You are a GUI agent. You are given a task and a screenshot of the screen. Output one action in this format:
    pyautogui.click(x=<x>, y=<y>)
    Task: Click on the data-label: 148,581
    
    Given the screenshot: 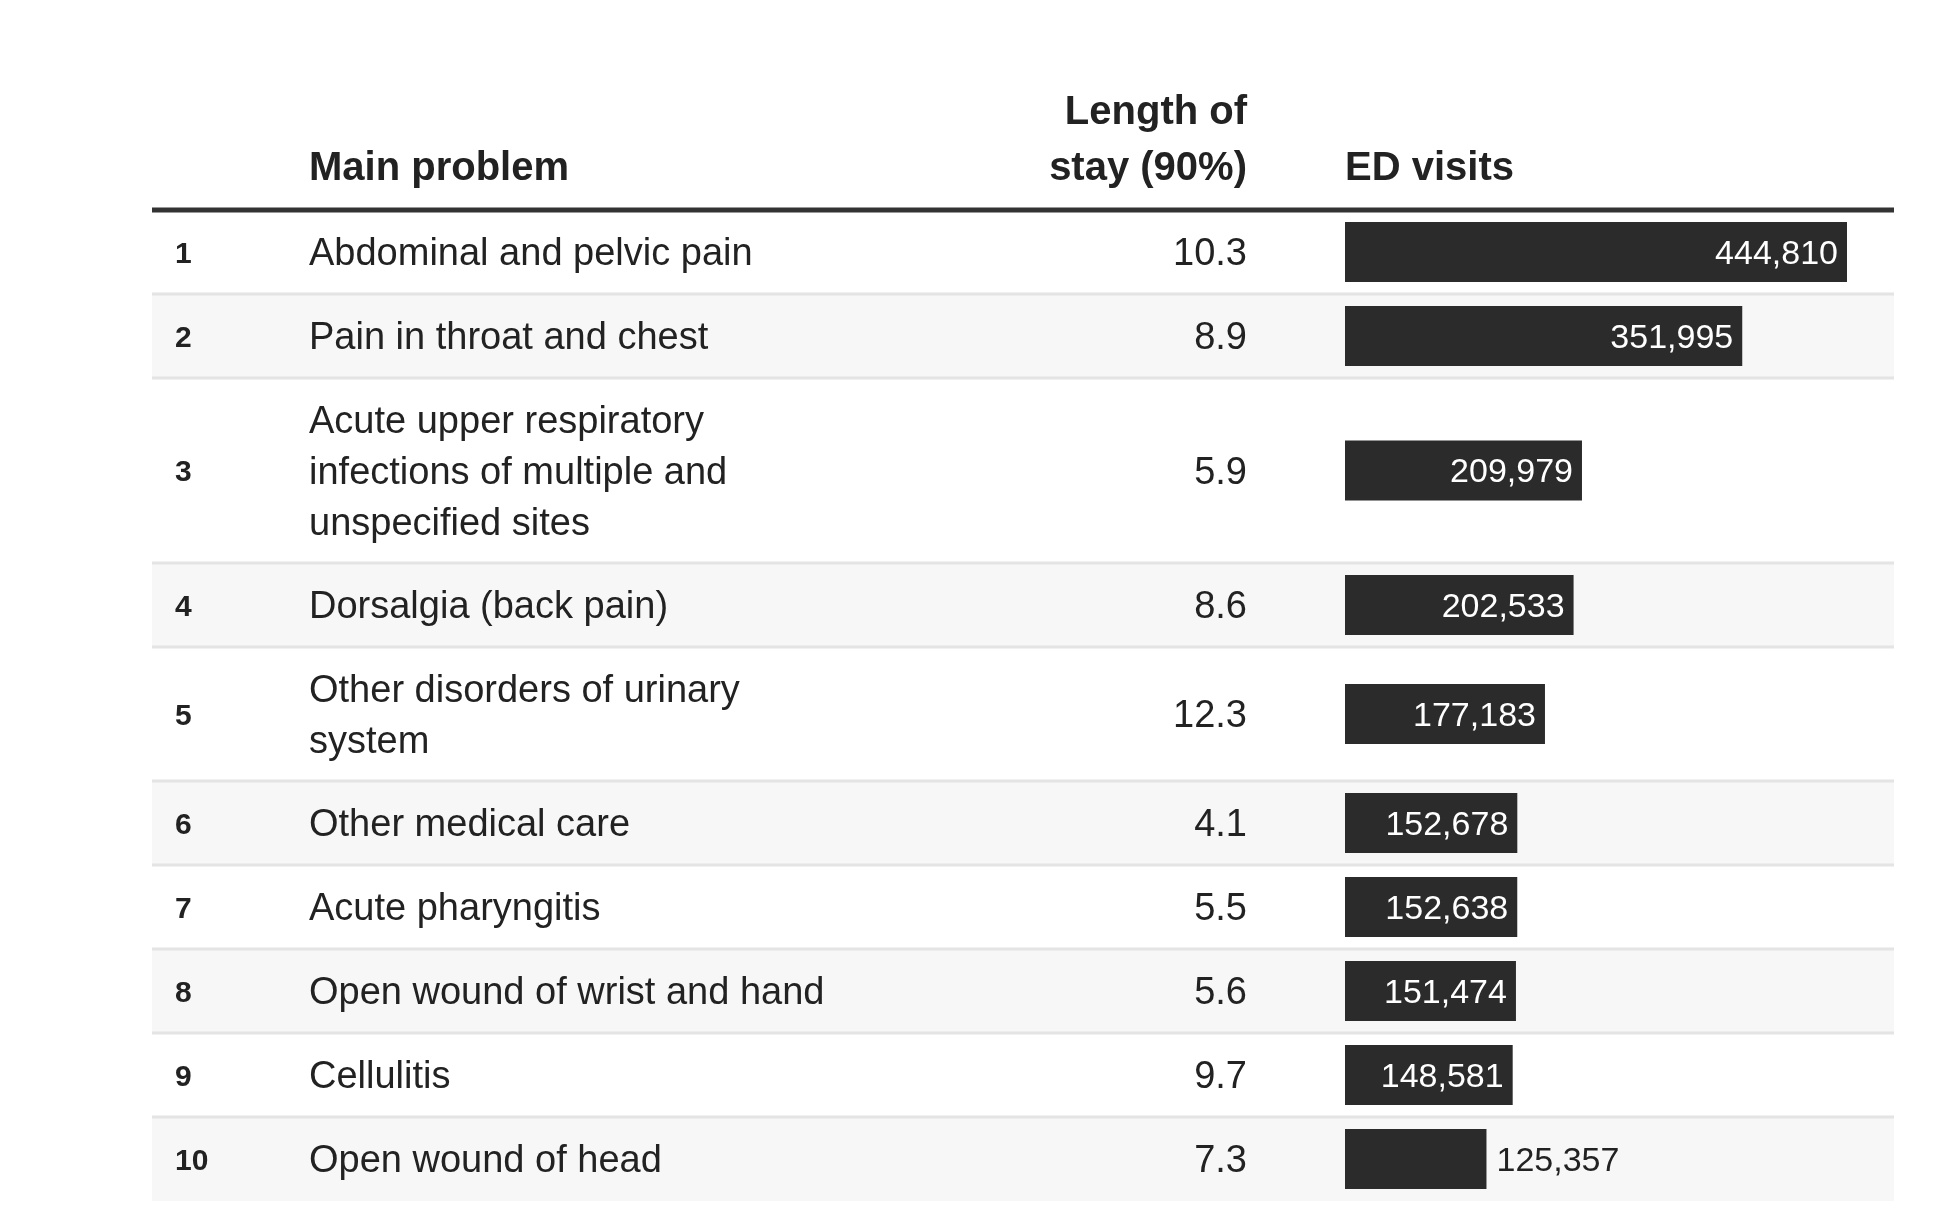 What is the action you would take?
    pyautogui.click(x=1442, y=1074)
    